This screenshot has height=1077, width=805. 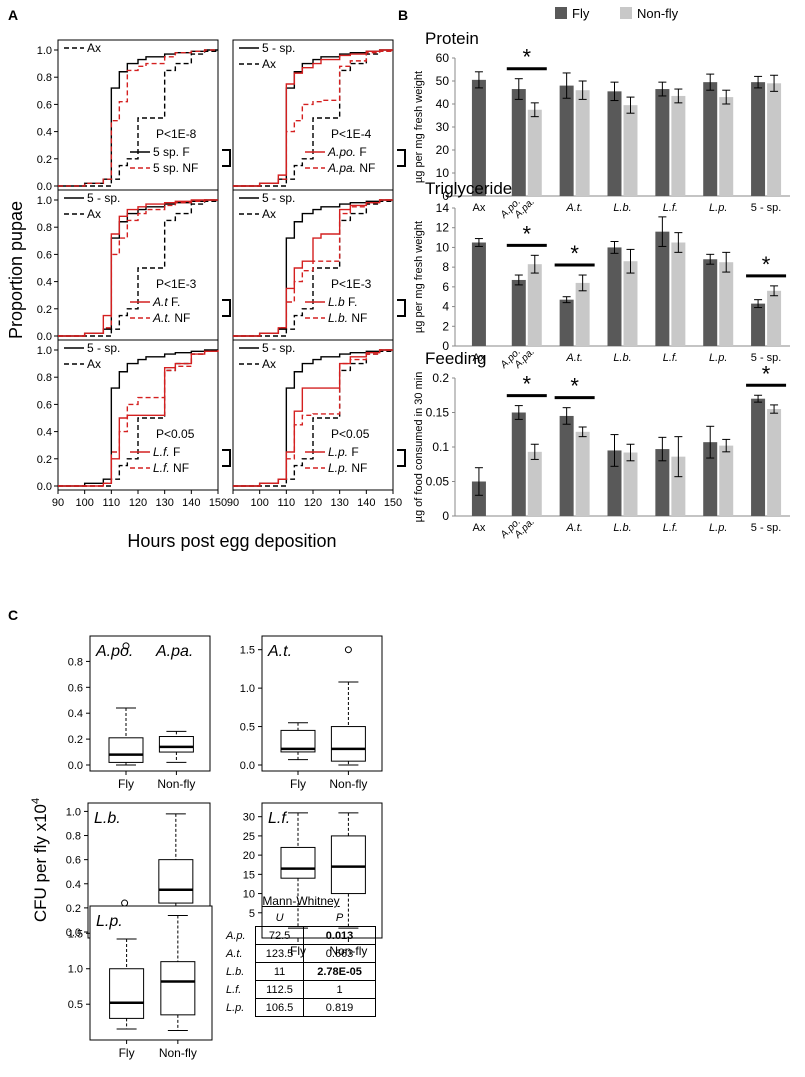 I want to click on p-value-label: P<1E-8, so click(x=176, y=134).